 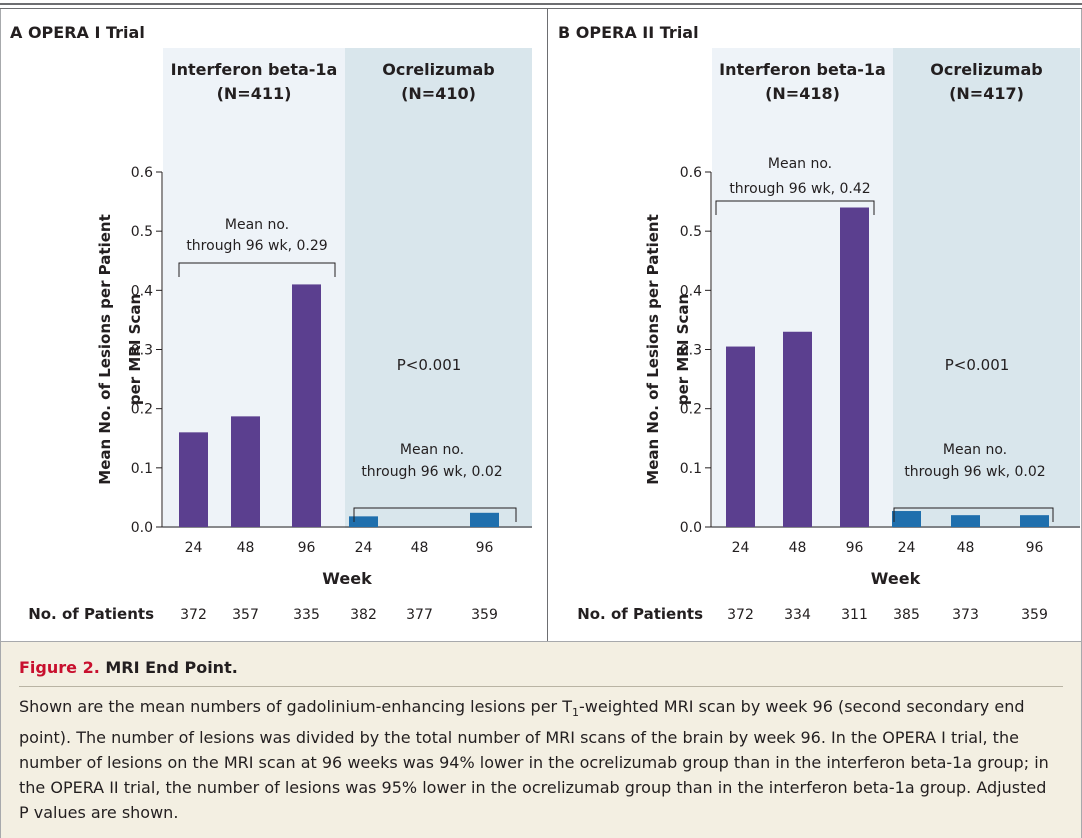 I want to click on top-rule, so click(x=541, y=4).